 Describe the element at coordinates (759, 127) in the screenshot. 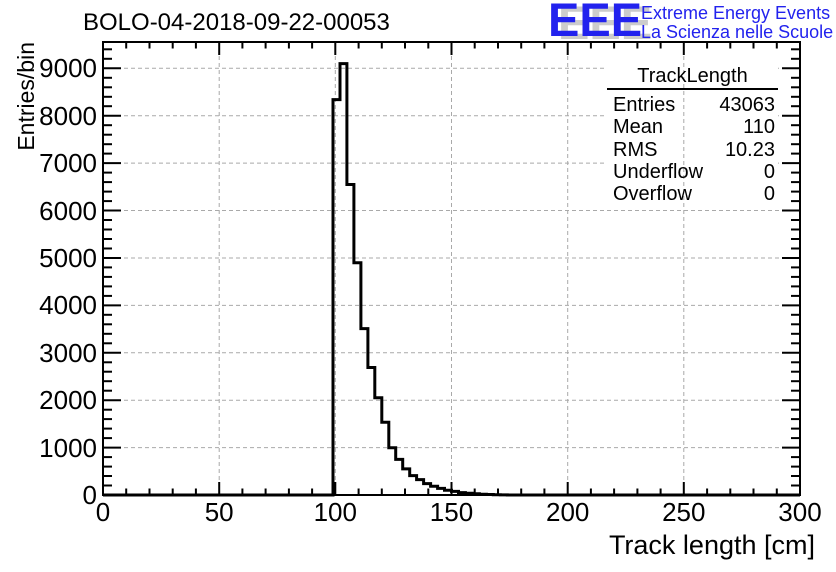

I see `stats-row-value: 110` at that location.